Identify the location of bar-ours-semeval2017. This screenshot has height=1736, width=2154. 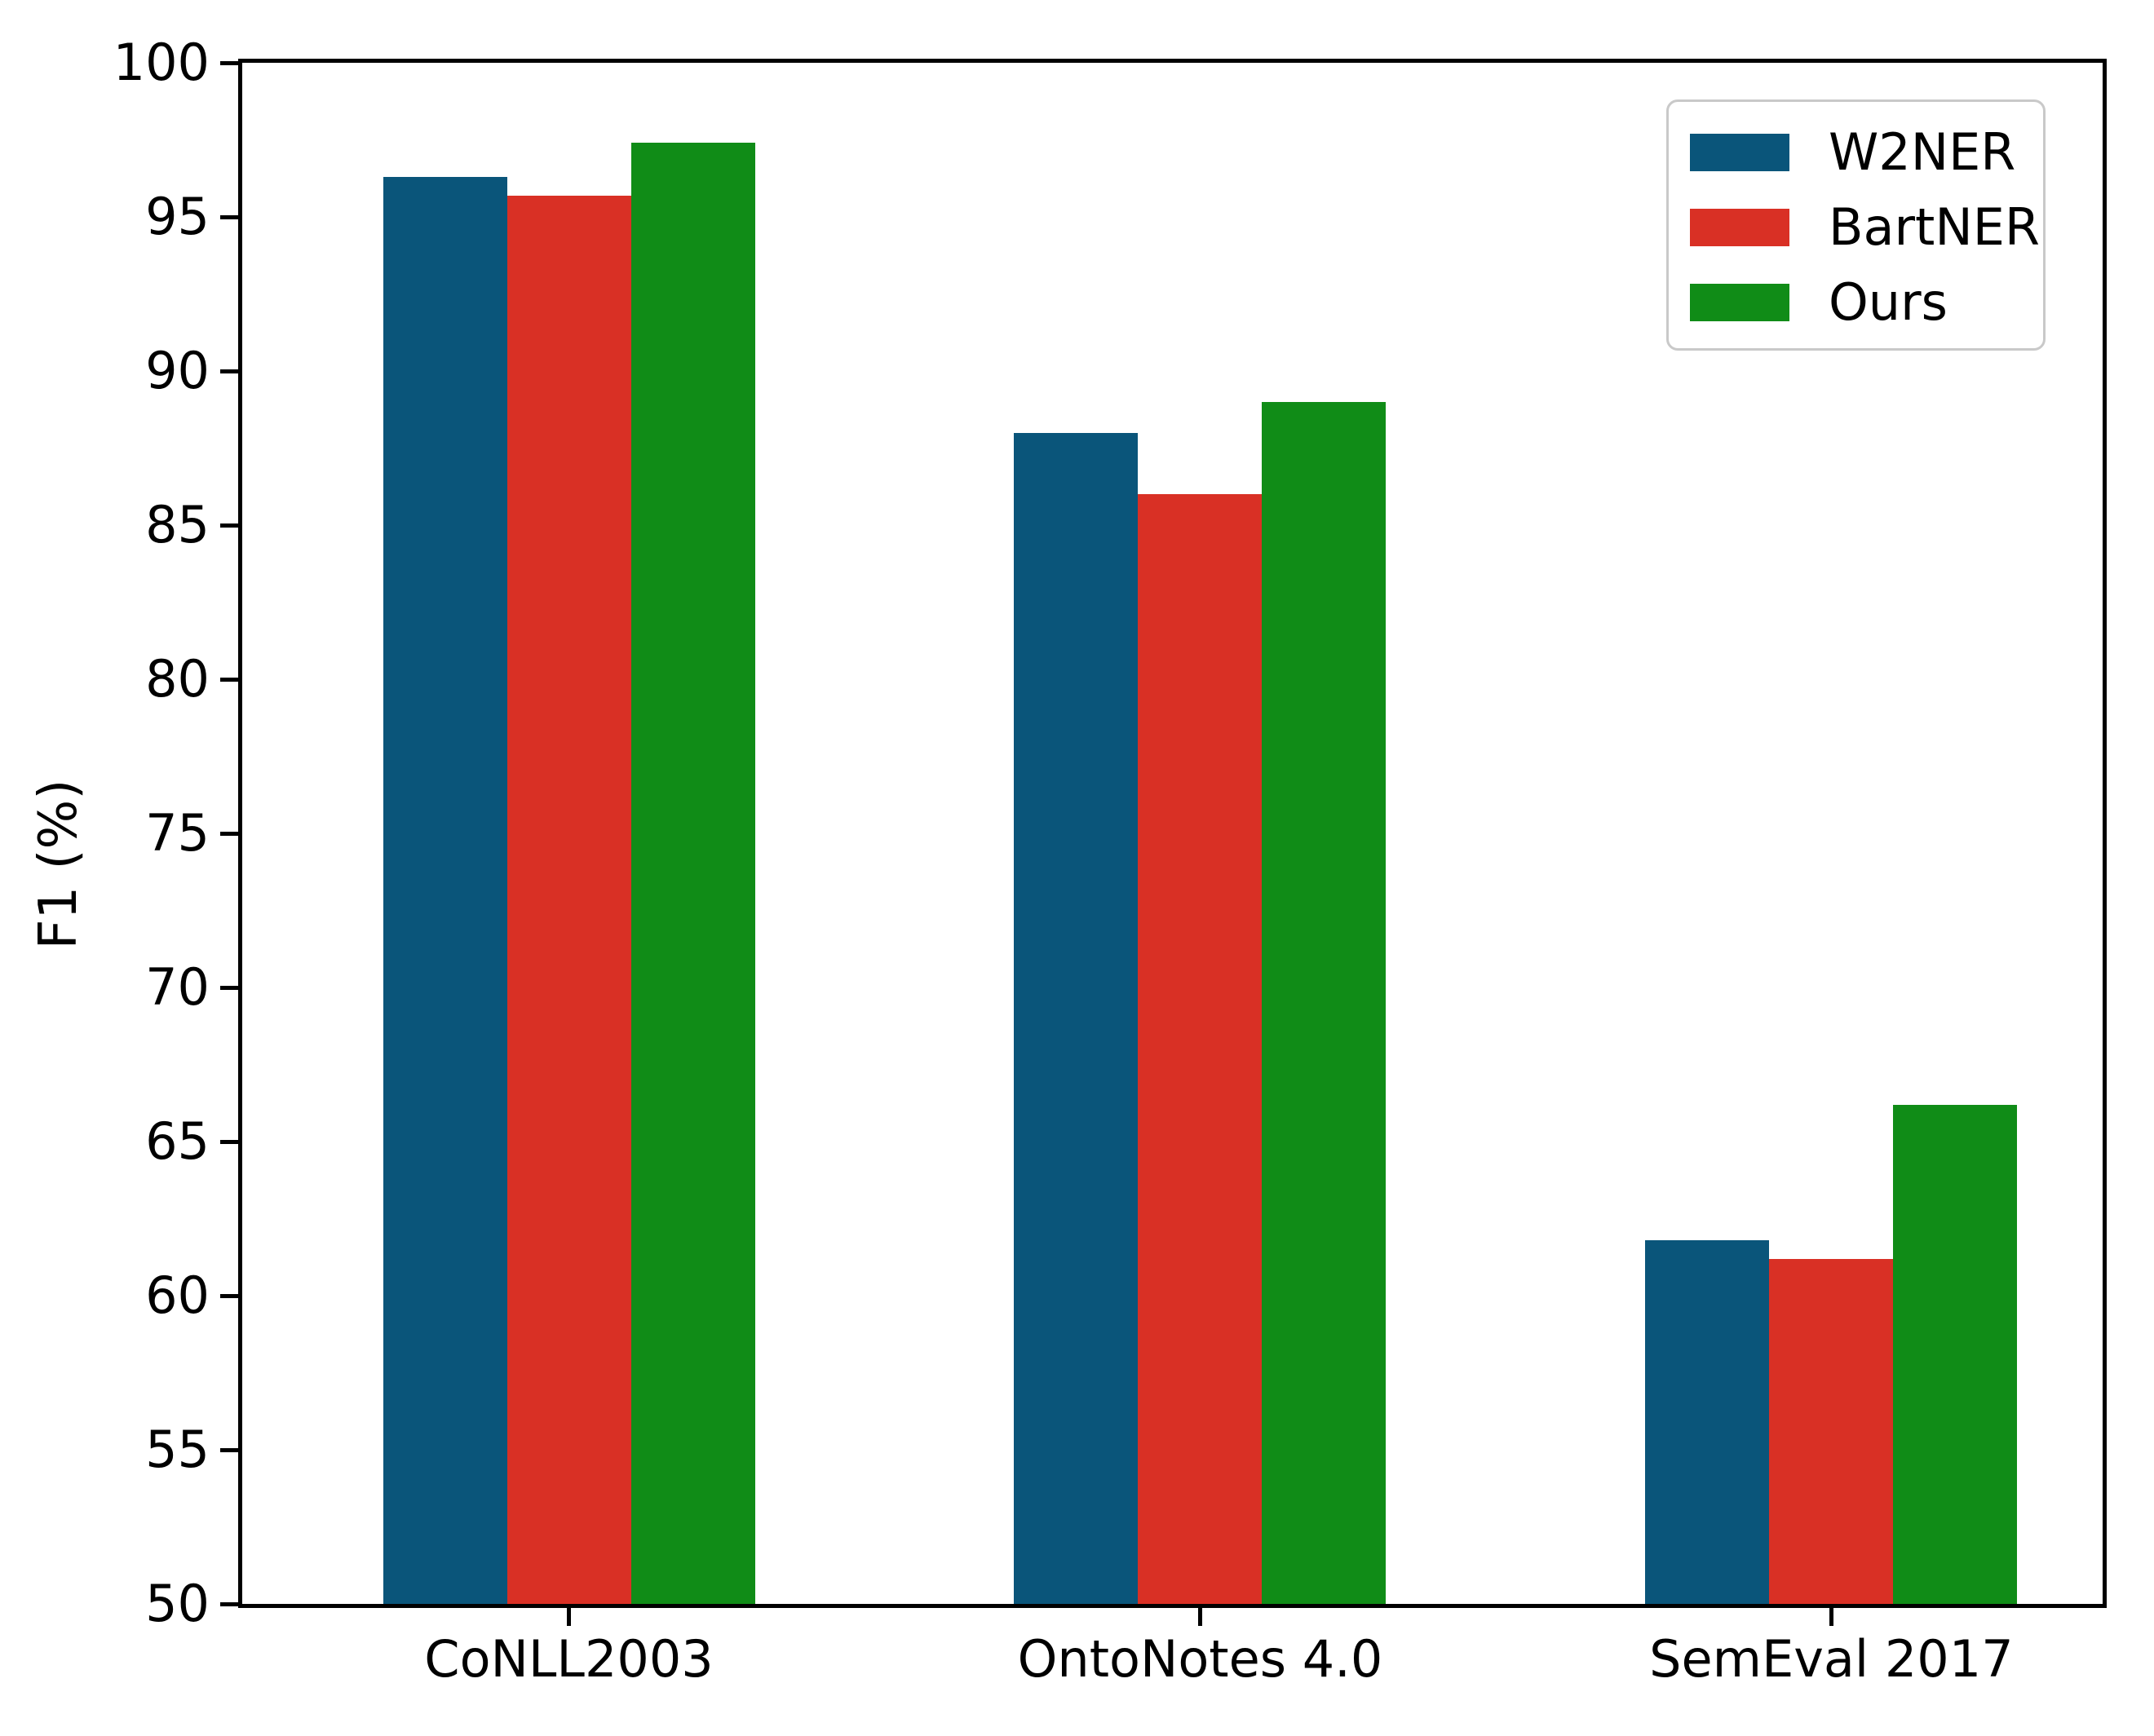
(1955, 1354).